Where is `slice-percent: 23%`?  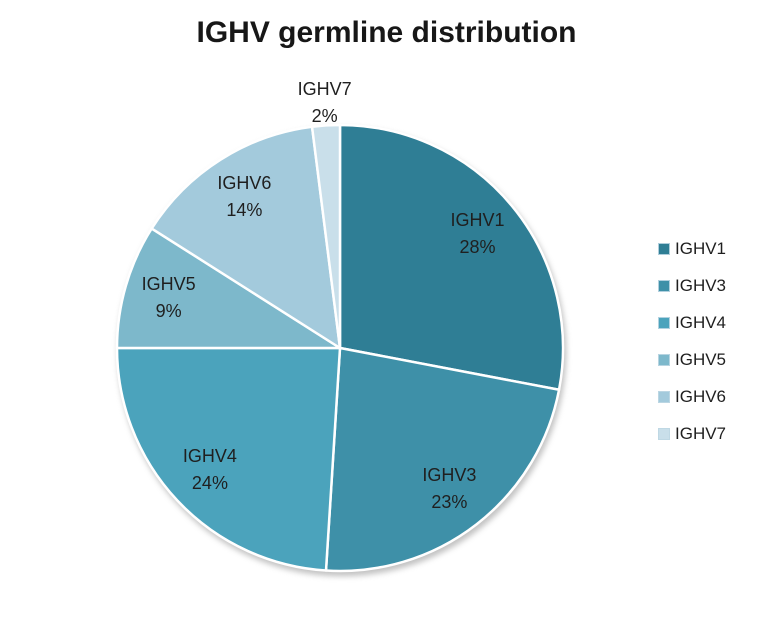
slice-percent: 23% is located at coordinates (449, 501).